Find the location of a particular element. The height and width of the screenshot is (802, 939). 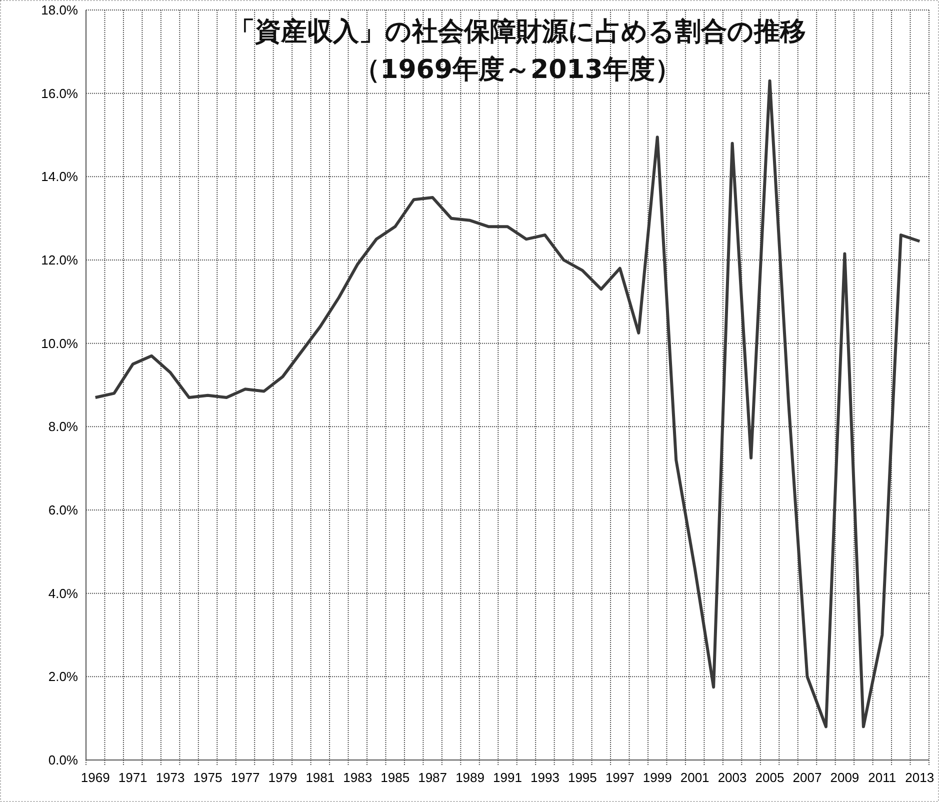

x-tick-label: 2001 is located at coordinates (695, 777).